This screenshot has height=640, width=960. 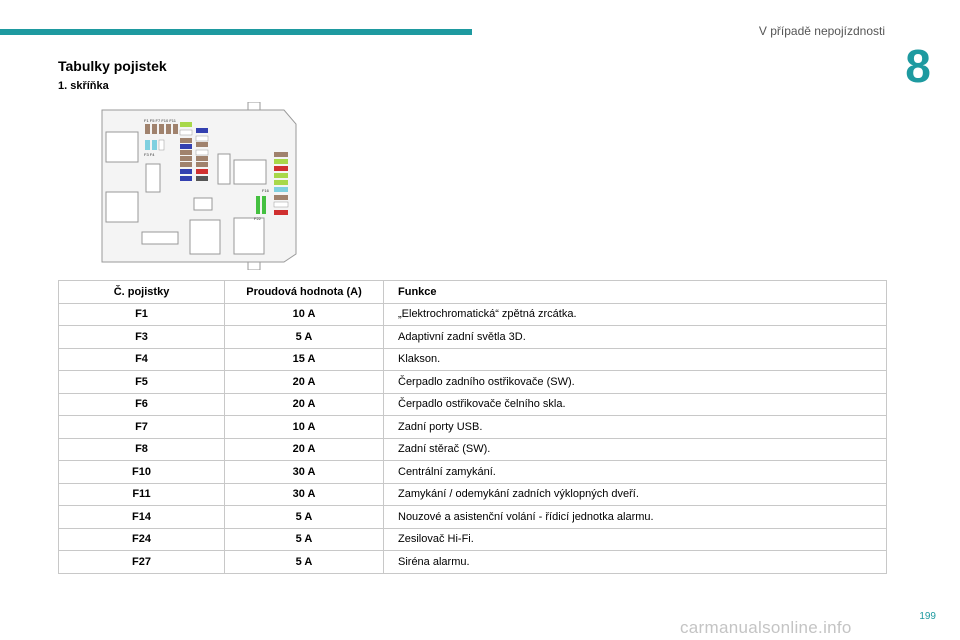 I want to click on table-row: F10 30 A Centrální zamykání., so click(x=472, y=472).